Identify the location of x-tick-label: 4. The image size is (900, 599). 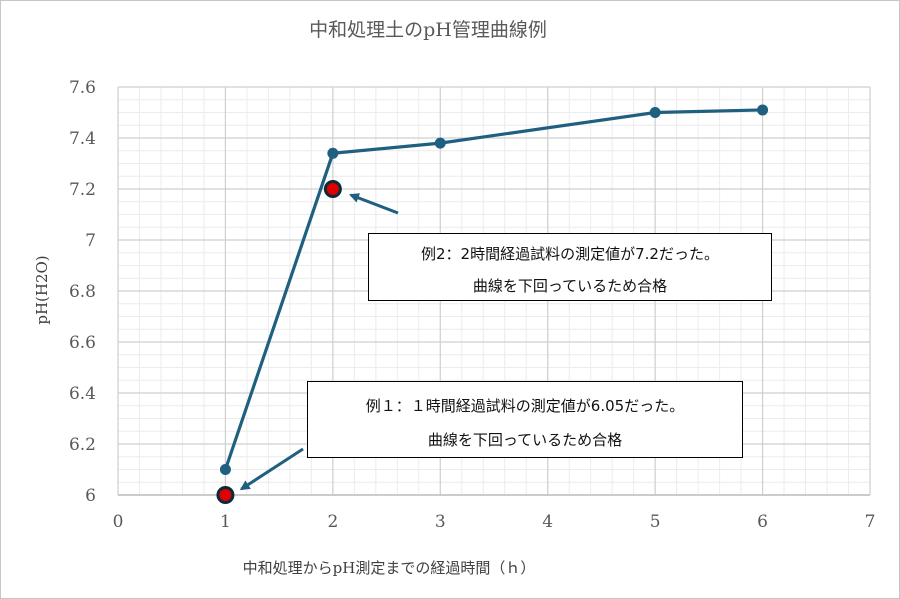
(547, 522).